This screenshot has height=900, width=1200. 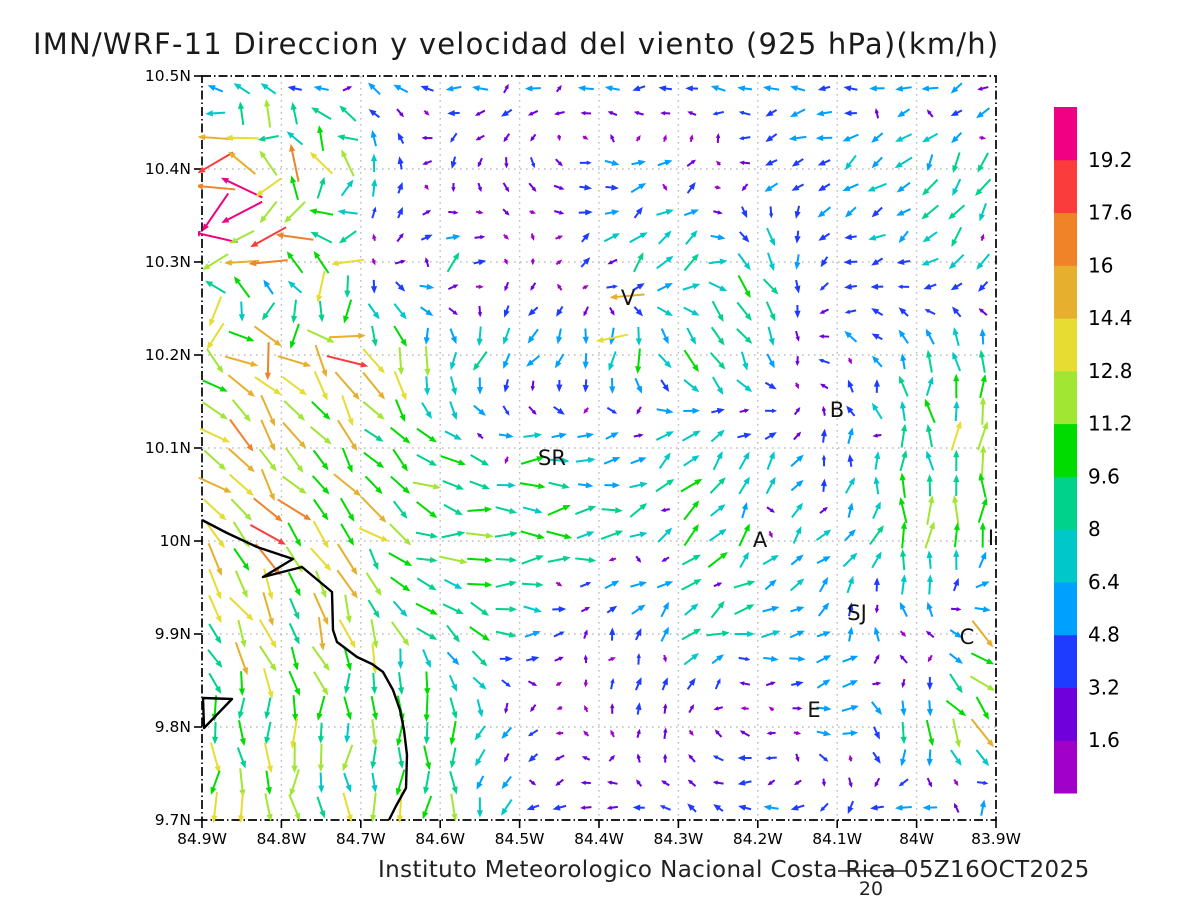 I want to click on colorbar-label: 11.2, so click(x=1110, y=424).